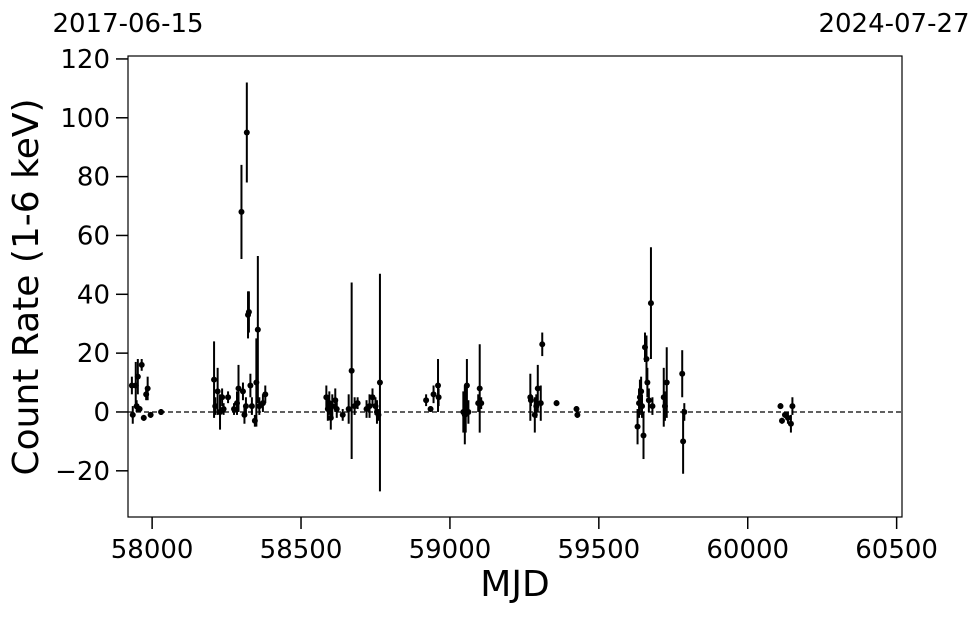 The image size is (980, 617). I want to click on y-axis-label: Count Rate (1-6 keV), so click(26, 286).